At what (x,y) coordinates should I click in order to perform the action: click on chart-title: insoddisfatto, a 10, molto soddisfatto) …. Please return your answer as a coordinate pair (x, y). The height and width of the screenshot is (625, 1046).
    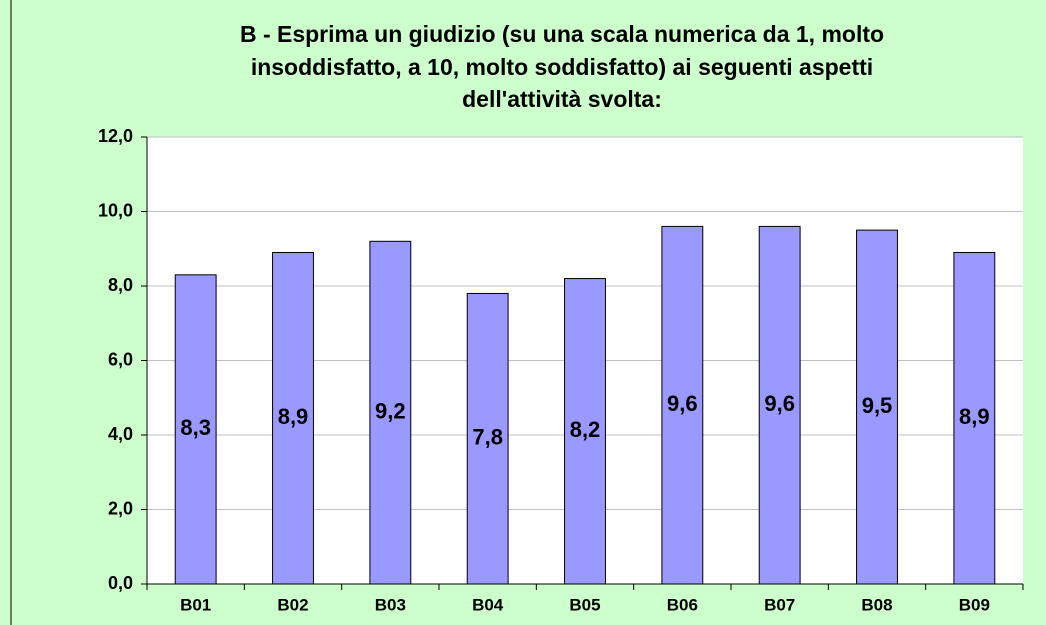
    Looking at the image, I should click on (562, 67).